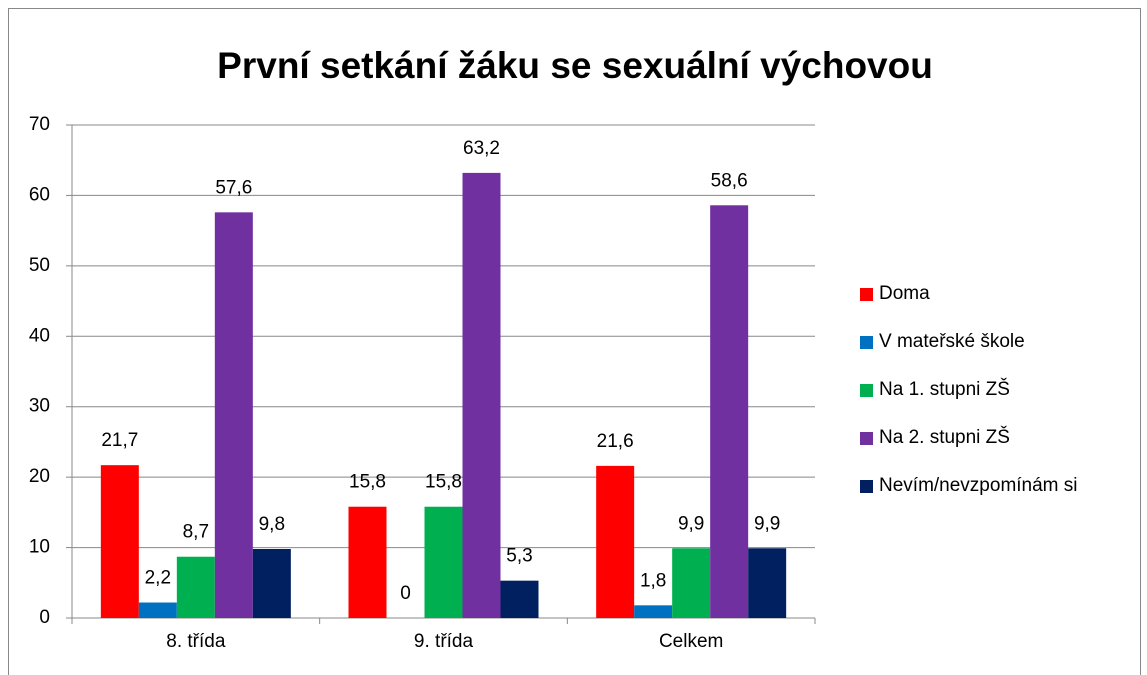 The width and height of the screenshot is (1147, 675). I want to click on data-label: 63,2, so click(481, 148).